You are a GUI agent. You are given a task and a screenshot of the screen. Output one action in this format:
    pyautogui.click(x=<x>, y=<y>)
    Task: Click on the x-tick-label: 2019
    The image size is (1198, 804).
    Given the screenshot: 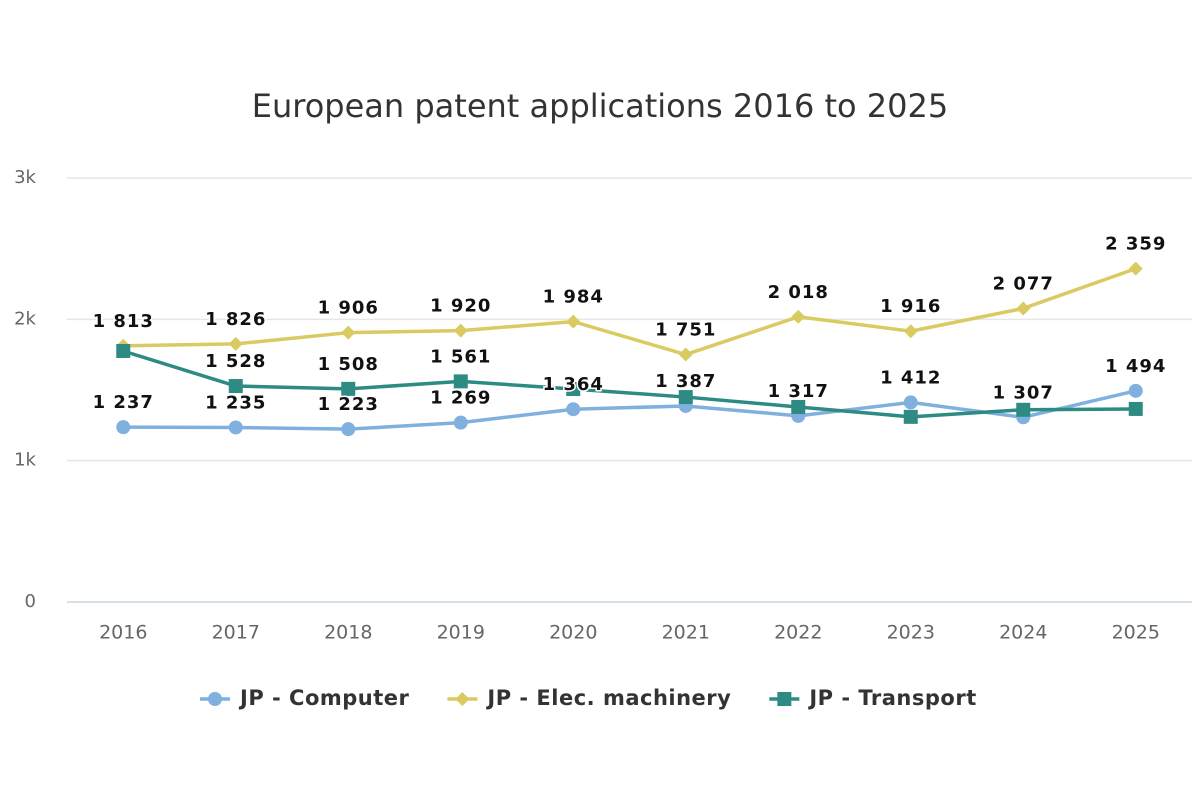 What is the action you would take?
    pyautogui.click(x=461, y=633)
    